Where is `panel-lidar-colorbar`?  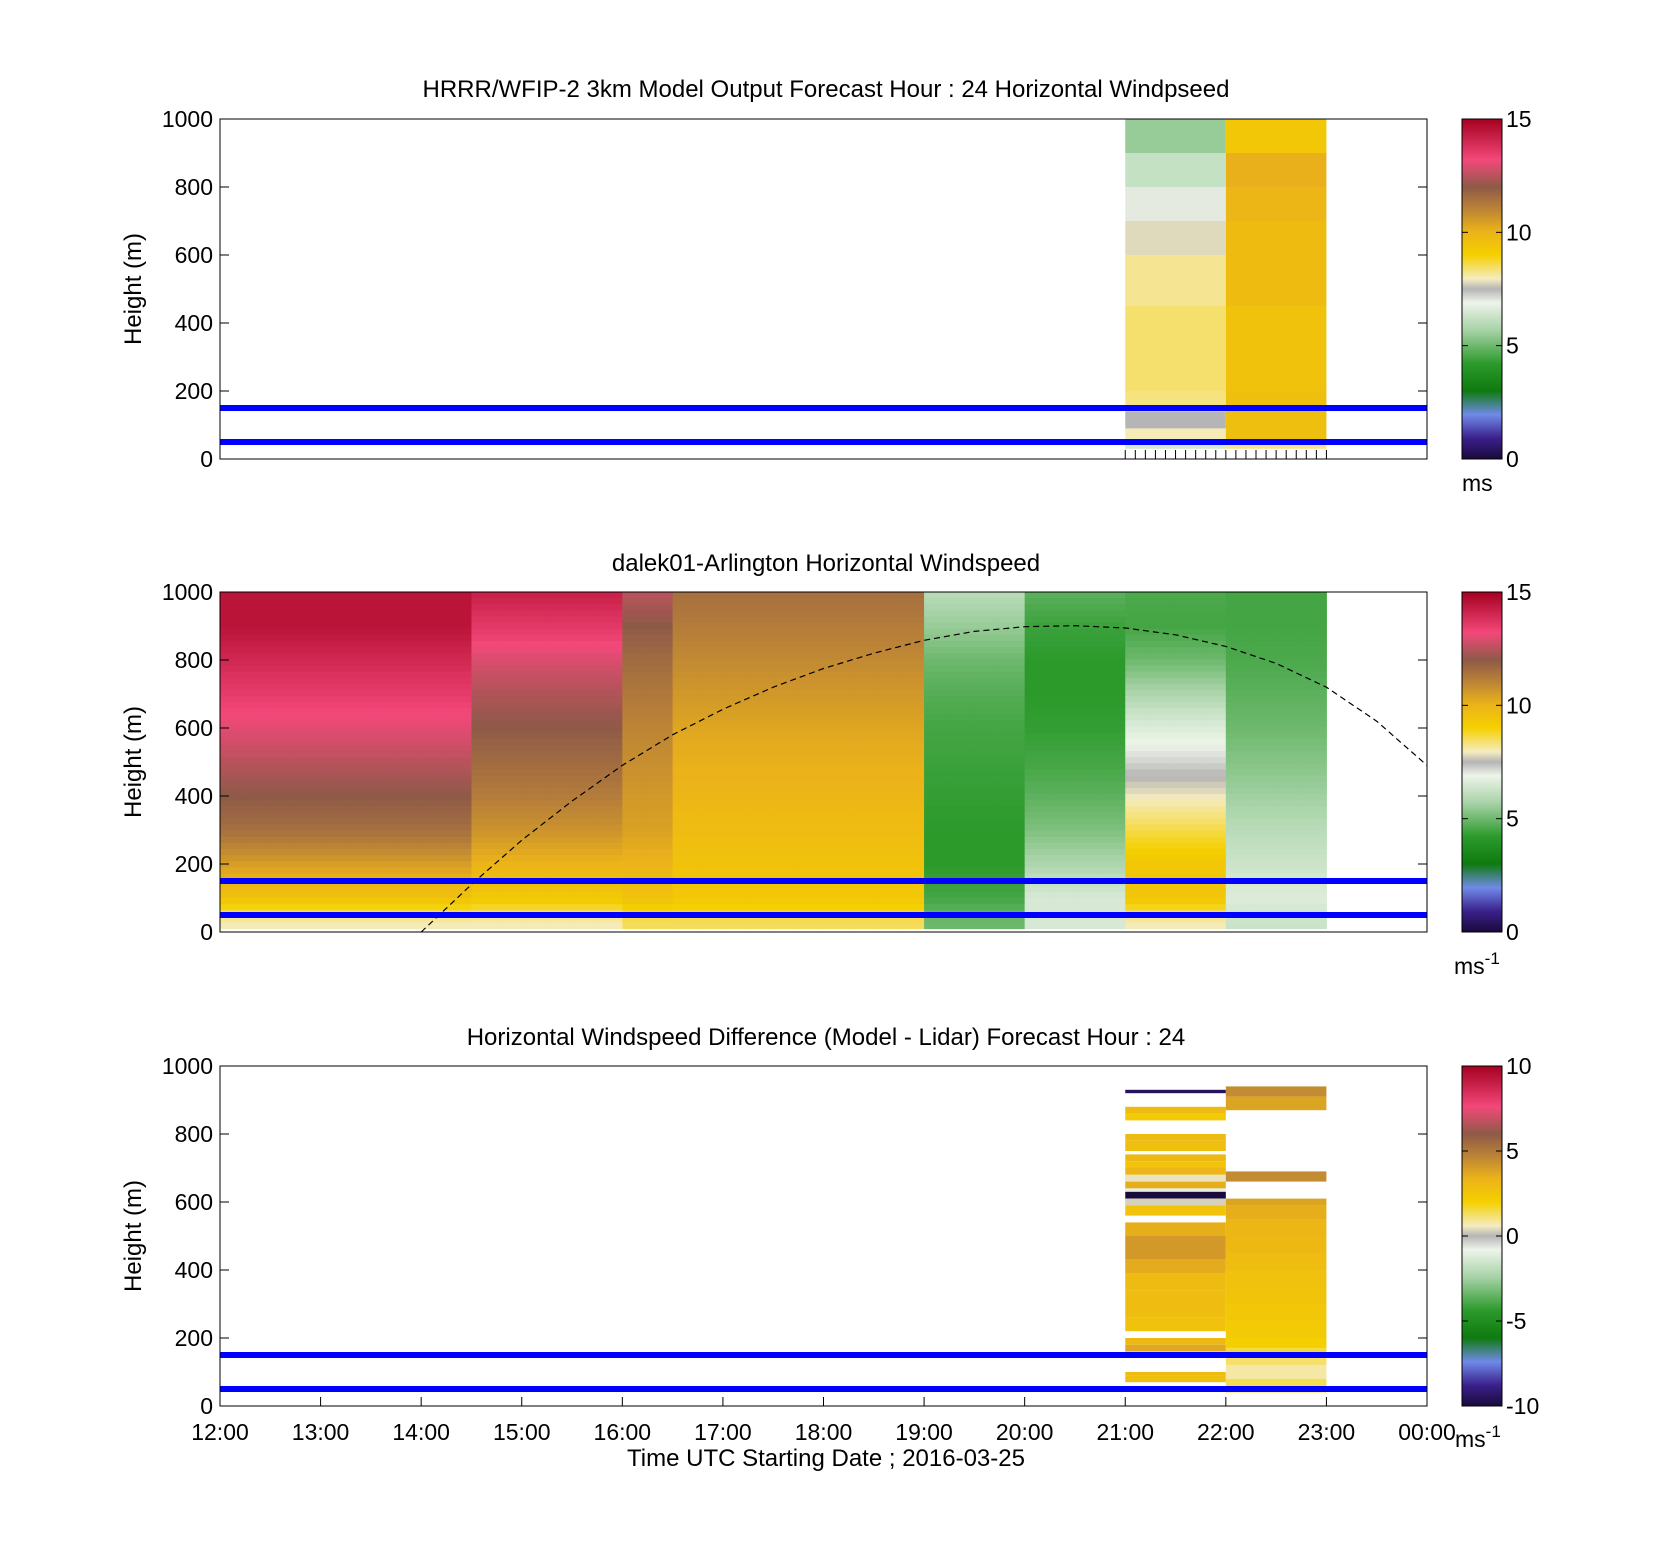
panel-lidar-colorbar is located at coordinates (1482, 762).